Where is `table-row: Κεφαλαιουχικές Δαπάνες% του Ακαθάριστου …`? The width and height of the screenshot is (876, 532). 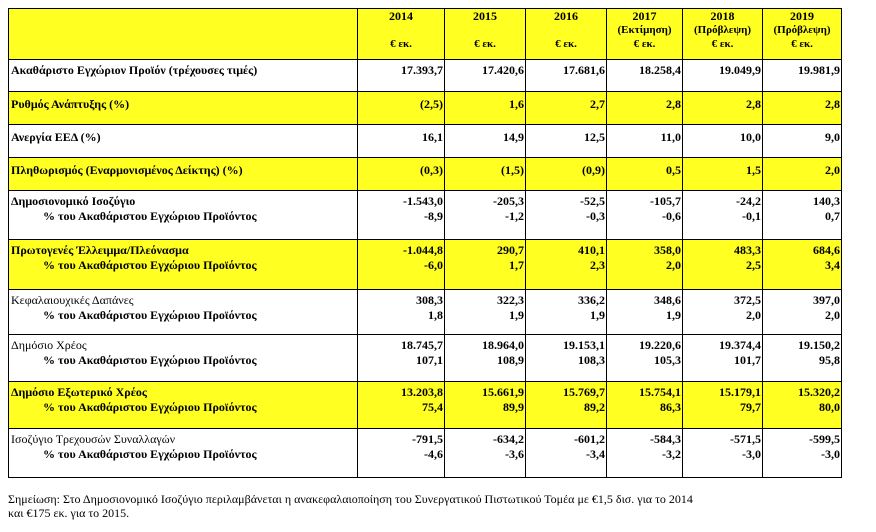 table-row: Κεφαλαιουχικές Δαπάνες% του Ακαθάριστου … is located at coordinates (425, 312).